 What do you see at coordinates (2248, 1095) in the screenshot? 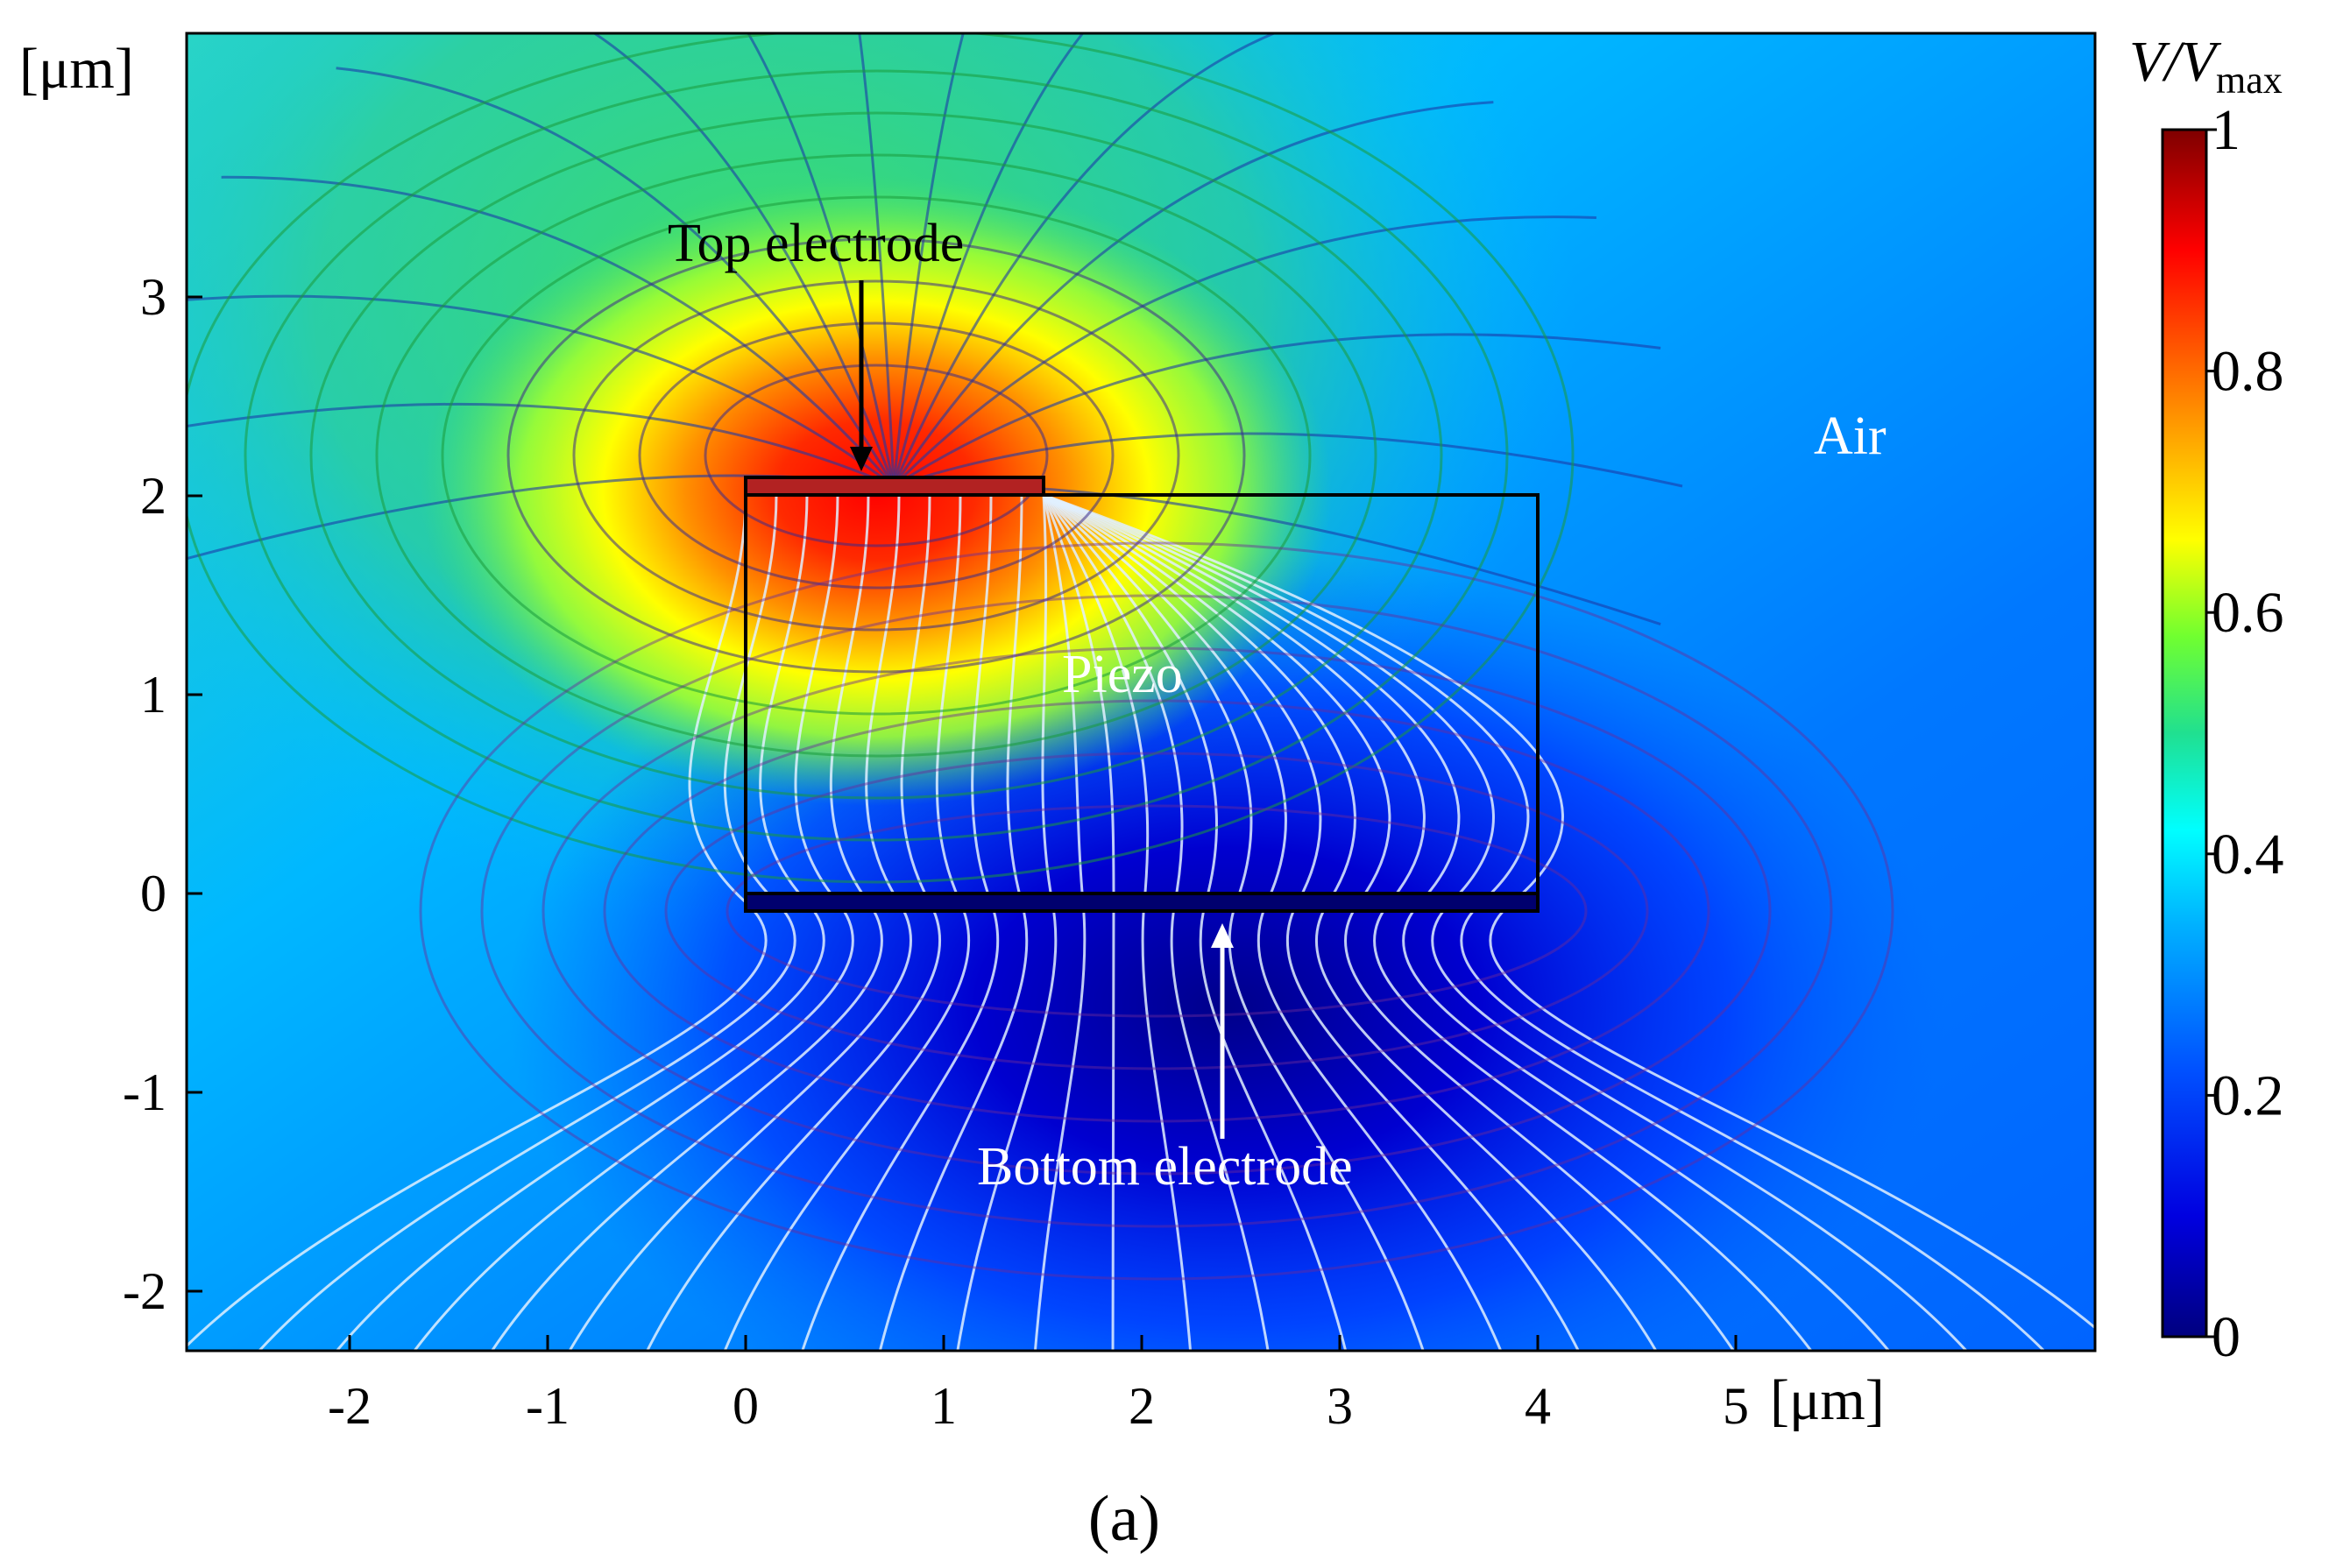
I see `colorbar-tick-label: 0.2` at bounding box center [2248, 1095].